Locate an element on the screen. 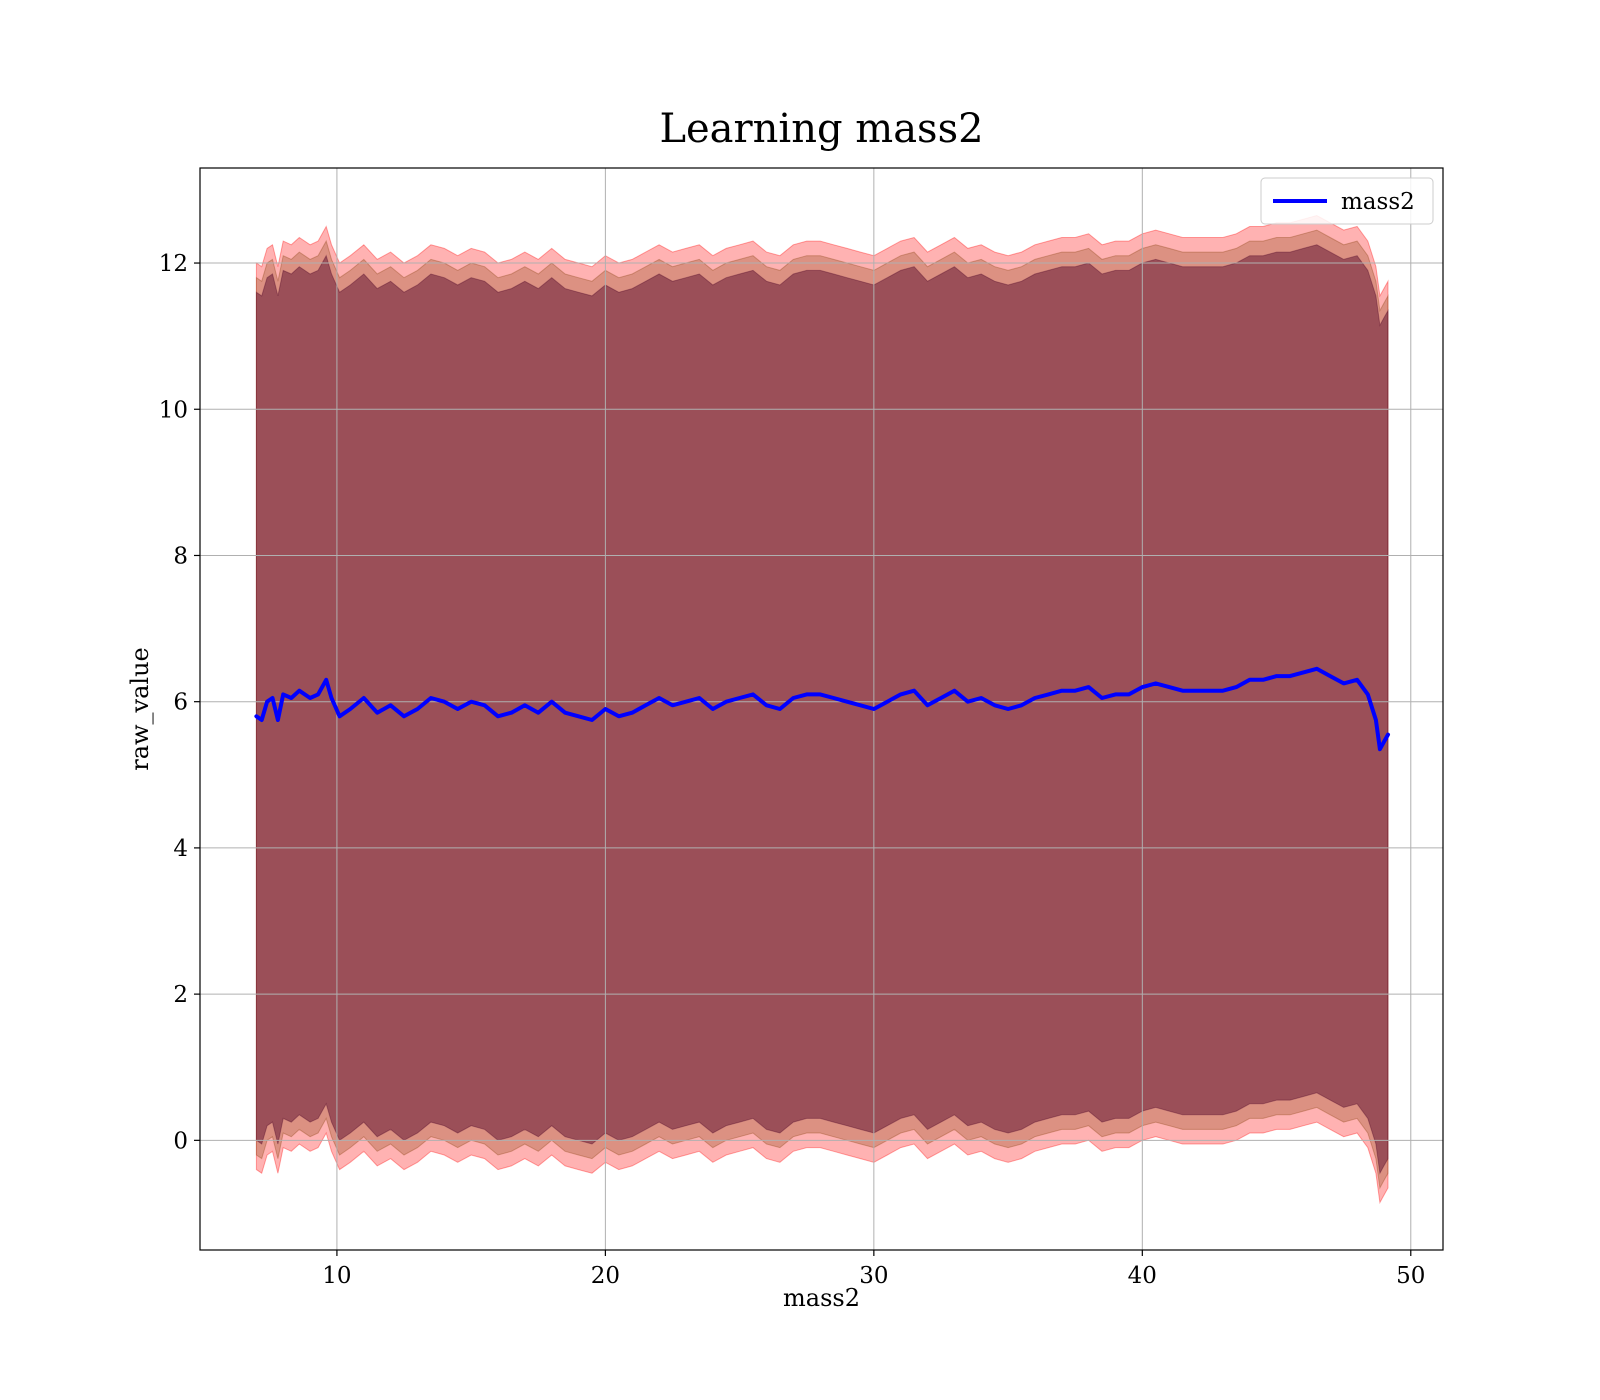  y-tick-label: 12 is located at coordinates (173, 264).